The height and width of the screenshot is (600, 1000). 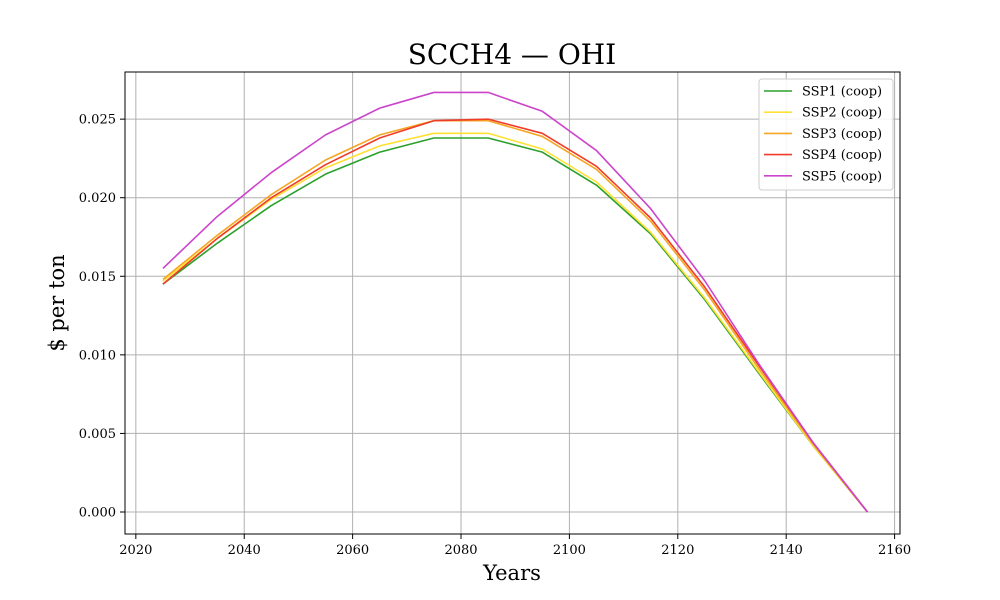 What do you see at coordinates (135, 550) in the screenshot?
I see `x-tick-label: 2020` at bounding box center [135, 550].